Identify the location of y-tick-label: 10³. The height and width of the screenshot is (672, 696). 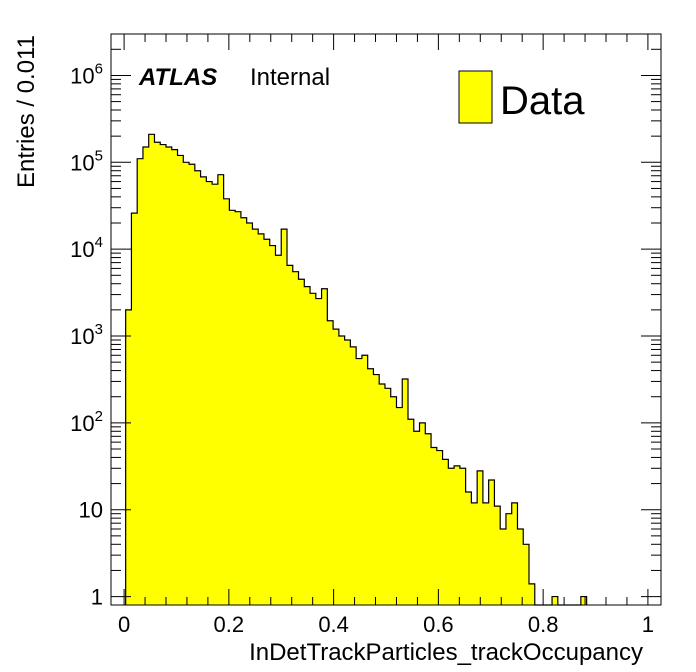
(86, 335).